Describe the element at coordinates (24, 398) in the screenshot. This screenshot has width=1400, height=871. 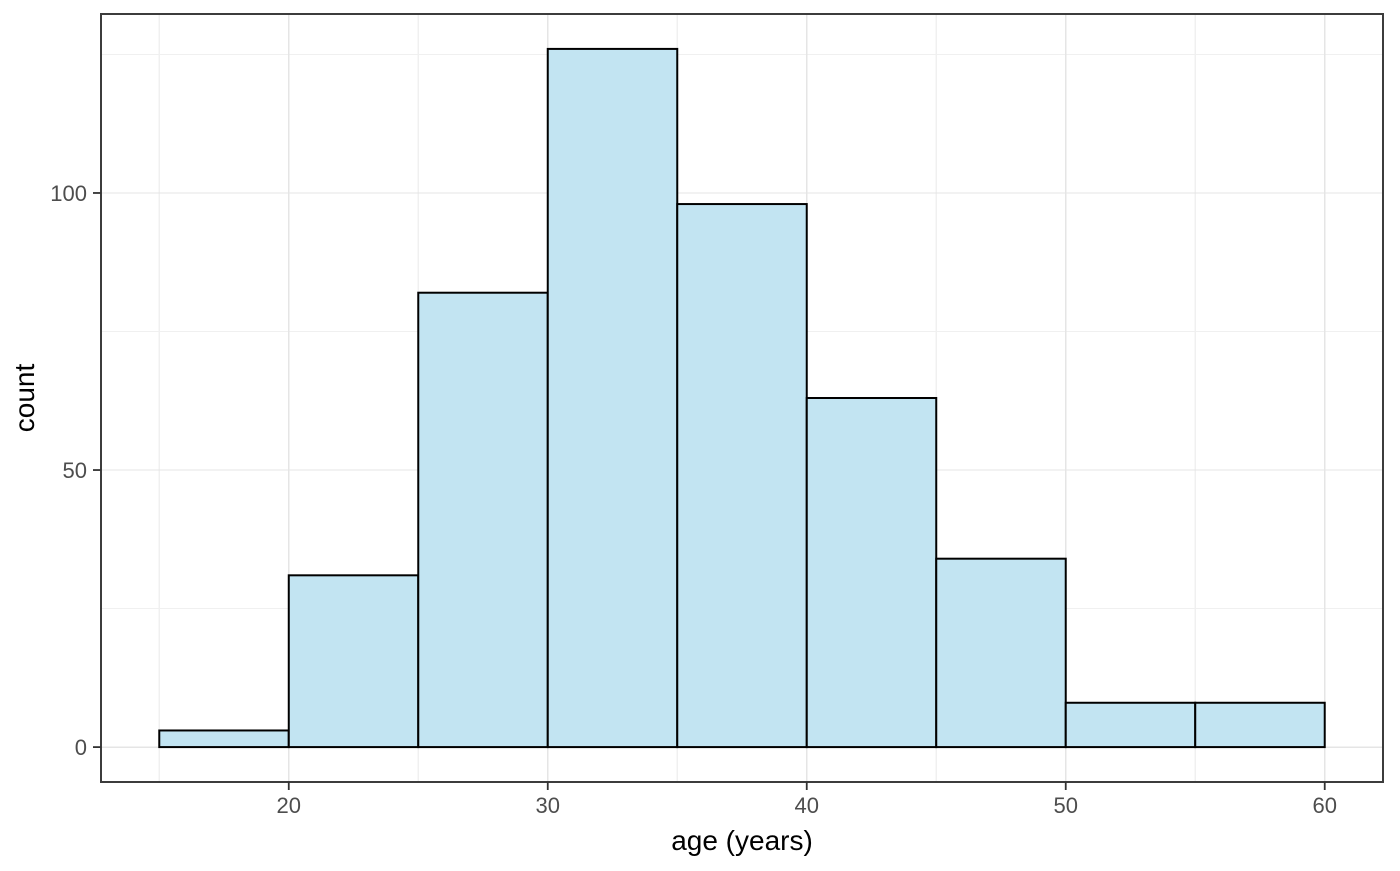
I see `y-axis-title: count` at that location.